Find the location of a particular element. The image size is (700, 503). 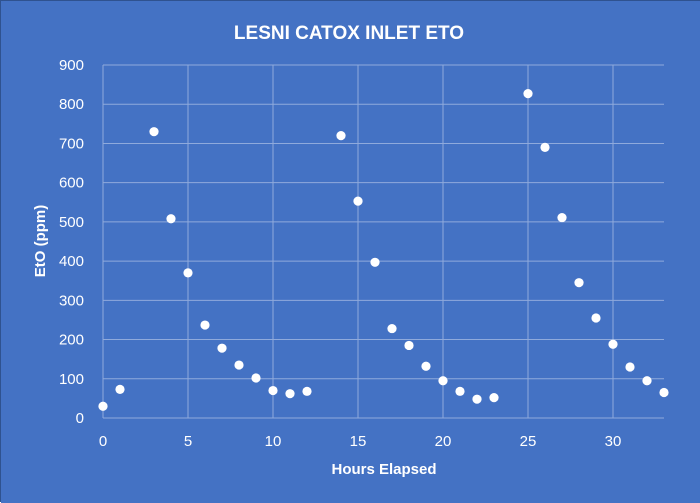

y-tick-label: 700 is located at coordinates (71, 143).